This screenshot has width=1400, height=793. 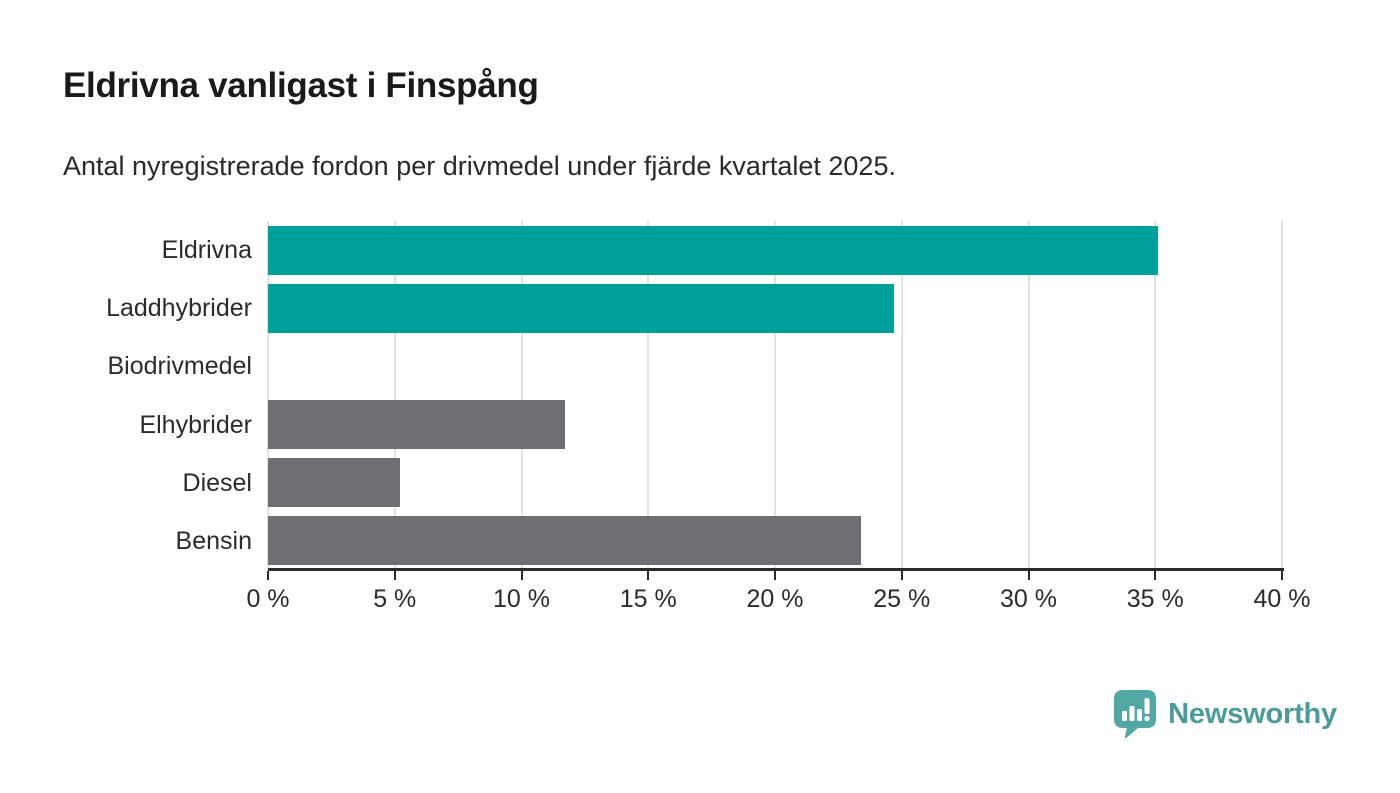 What do you see at coordinates (521, 599) in the screenshot?
I see `x-ticklabel-10: 10 %` at bounding box center [521, 599].